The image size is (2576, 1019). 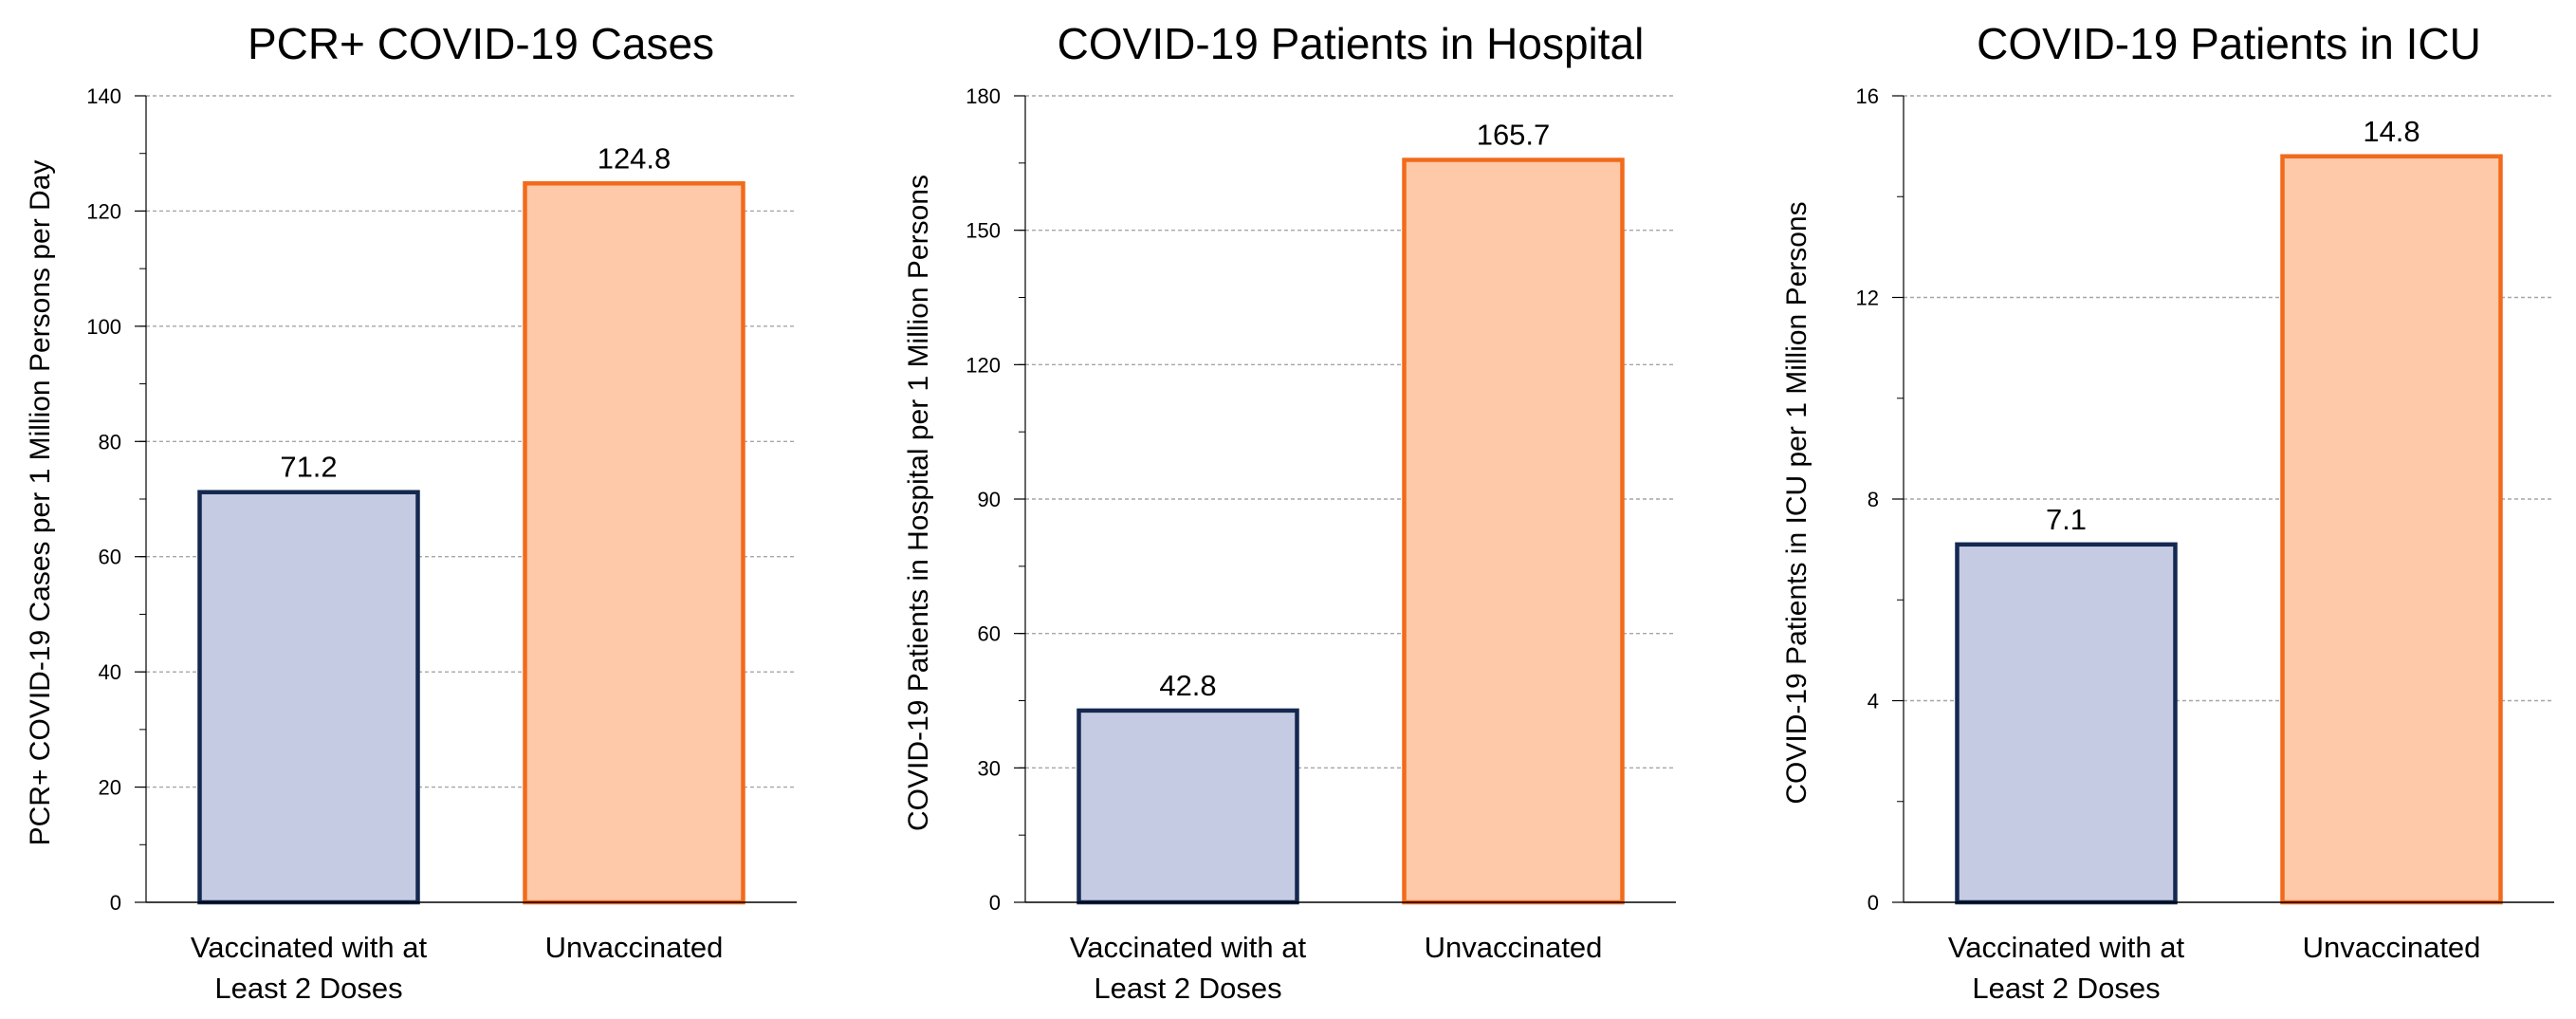 What do you see at coordinates (983, 96) in the screenshot?
I see `y-tick-label: 180` at bounding box center [983, 96].